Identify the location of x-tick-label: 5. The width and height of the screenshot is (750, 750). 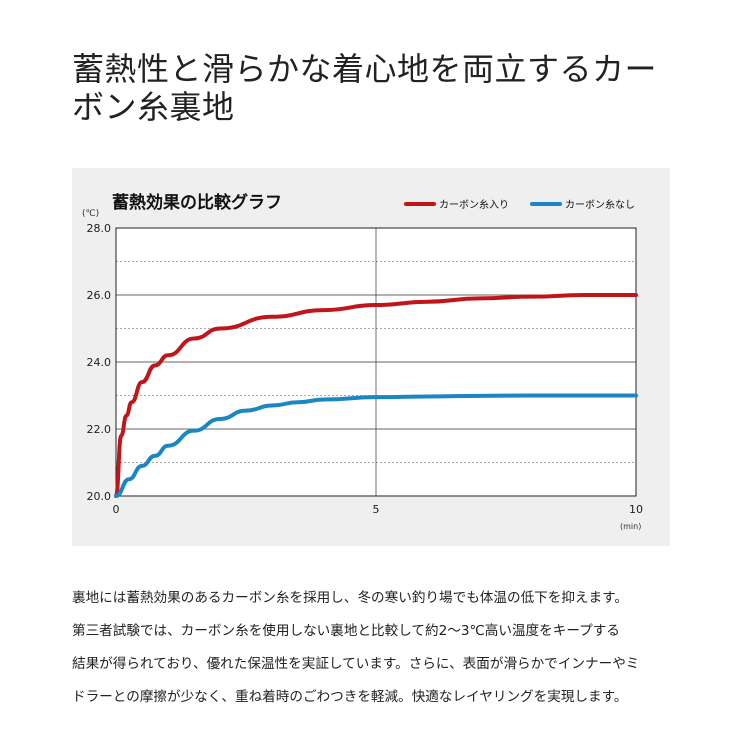
(376, 509).